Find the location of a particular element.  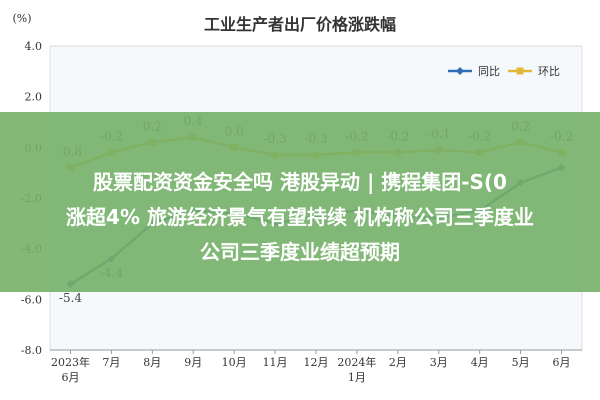

x-tick-label: 9月 is located at coordinates (193, 362).